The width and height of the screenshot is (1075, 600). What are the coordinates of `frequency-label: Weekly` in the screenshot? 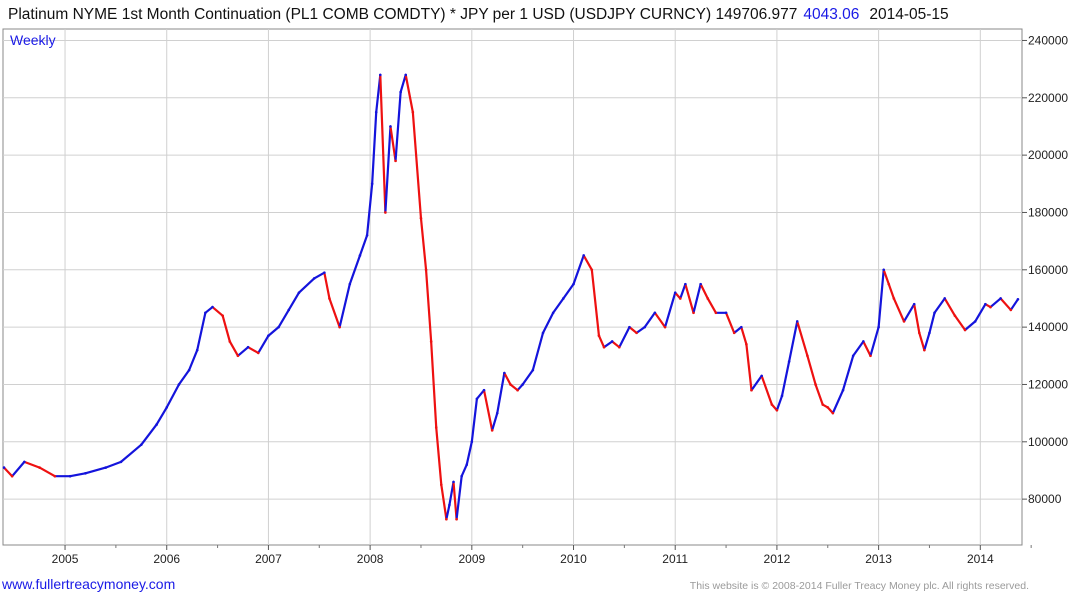 It's located at (33, 40).